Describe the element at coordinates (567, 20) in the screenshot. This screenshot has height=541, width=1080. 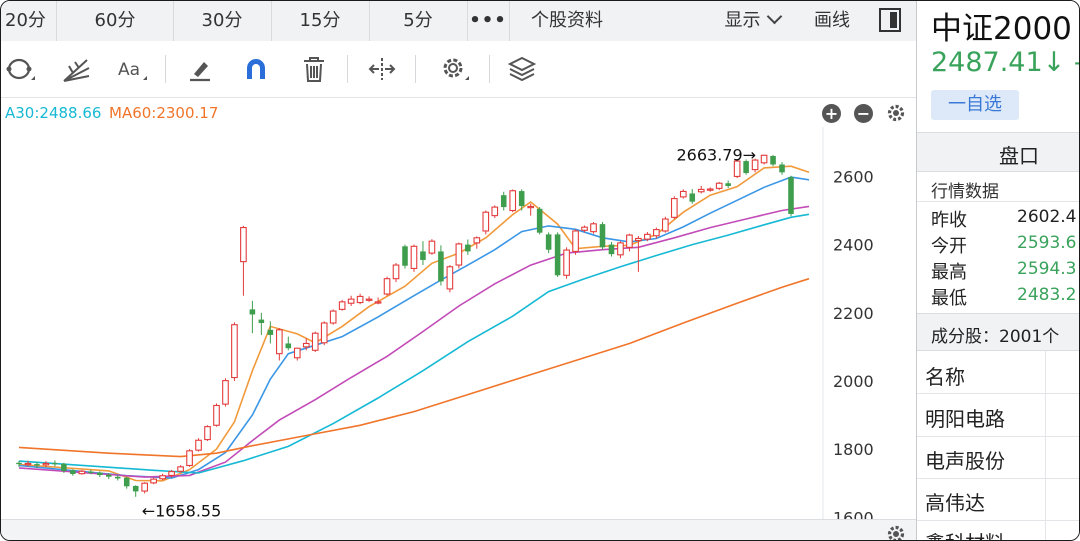
I see `tab-stock-profile: 个股资料` at that location.